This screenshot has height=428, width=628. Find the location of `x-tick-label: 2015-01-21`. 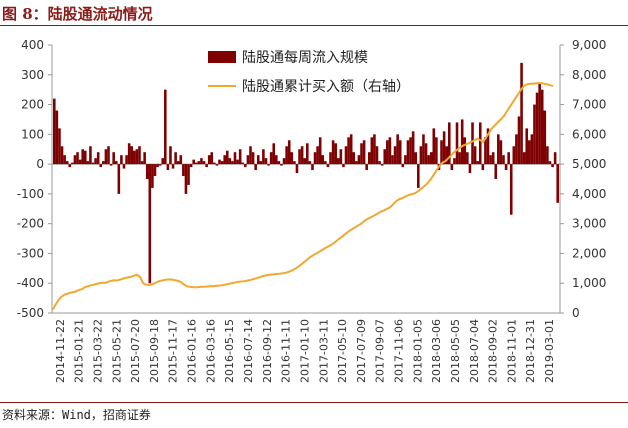

x-tick-label: 2015-01-21 is located at coordinates (79, 351).